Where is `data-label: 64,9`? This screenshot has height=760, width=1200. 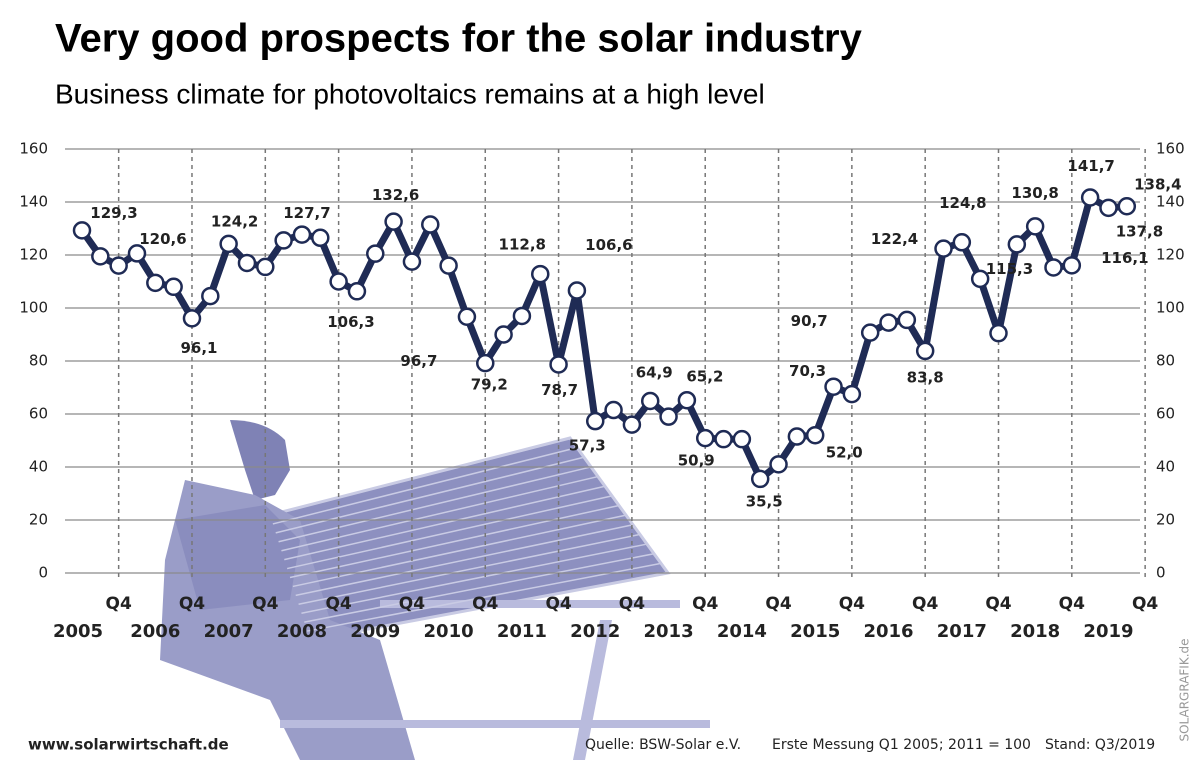
data-label: 64,9 is located at coordinates (654, 373).